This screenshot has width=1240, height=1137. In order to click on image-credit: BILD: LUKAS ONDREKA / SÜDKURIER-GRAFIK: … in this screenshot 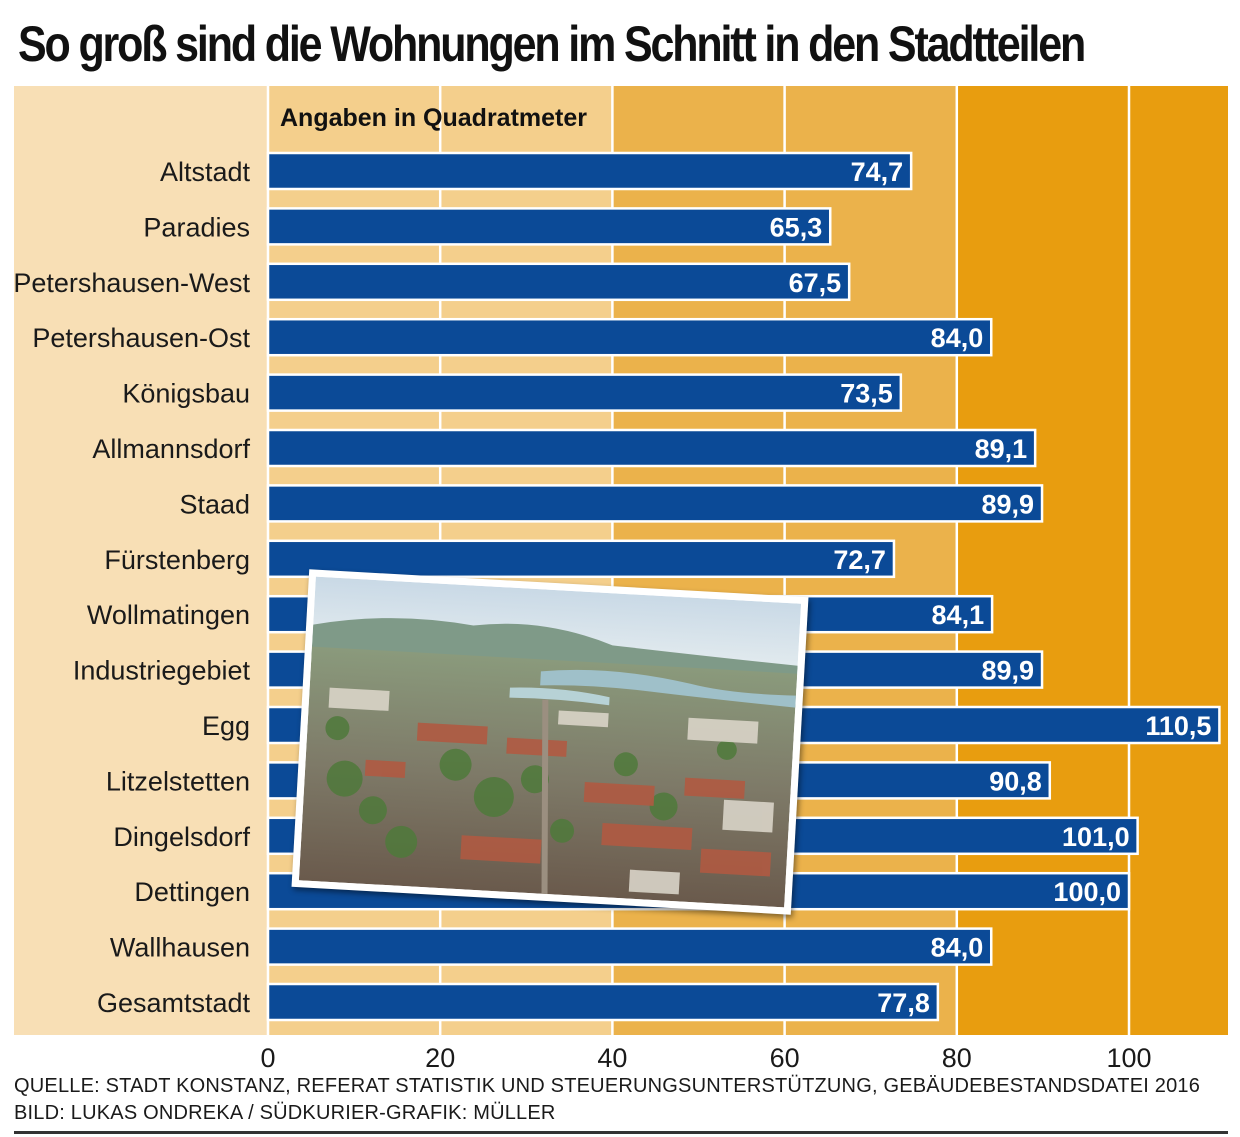, I will do `click(285, 1113)`.